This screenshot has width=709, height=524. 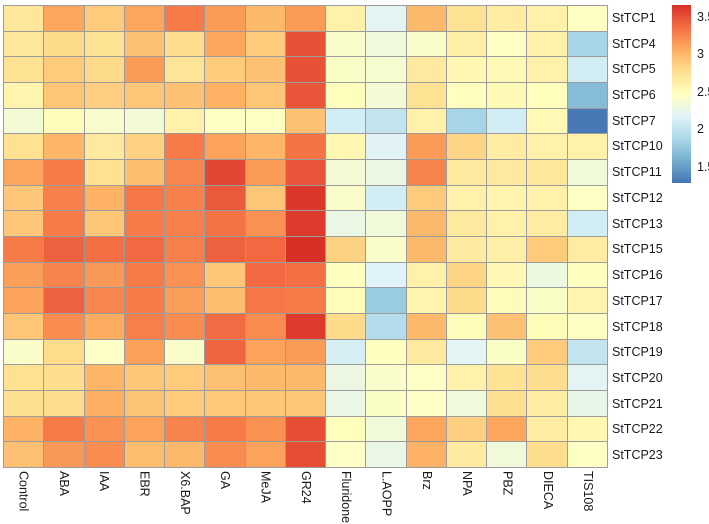 What do you see at coordinates (104, 481) in the screenshot?
I see `column-label: IAA` at bounding box center [104, 481].